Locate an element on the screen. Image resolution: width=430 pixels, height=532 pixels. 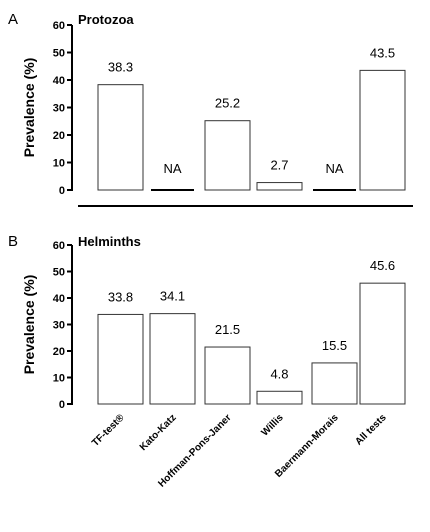
panel-title: Protozoa is located at coordinates (106, 19).